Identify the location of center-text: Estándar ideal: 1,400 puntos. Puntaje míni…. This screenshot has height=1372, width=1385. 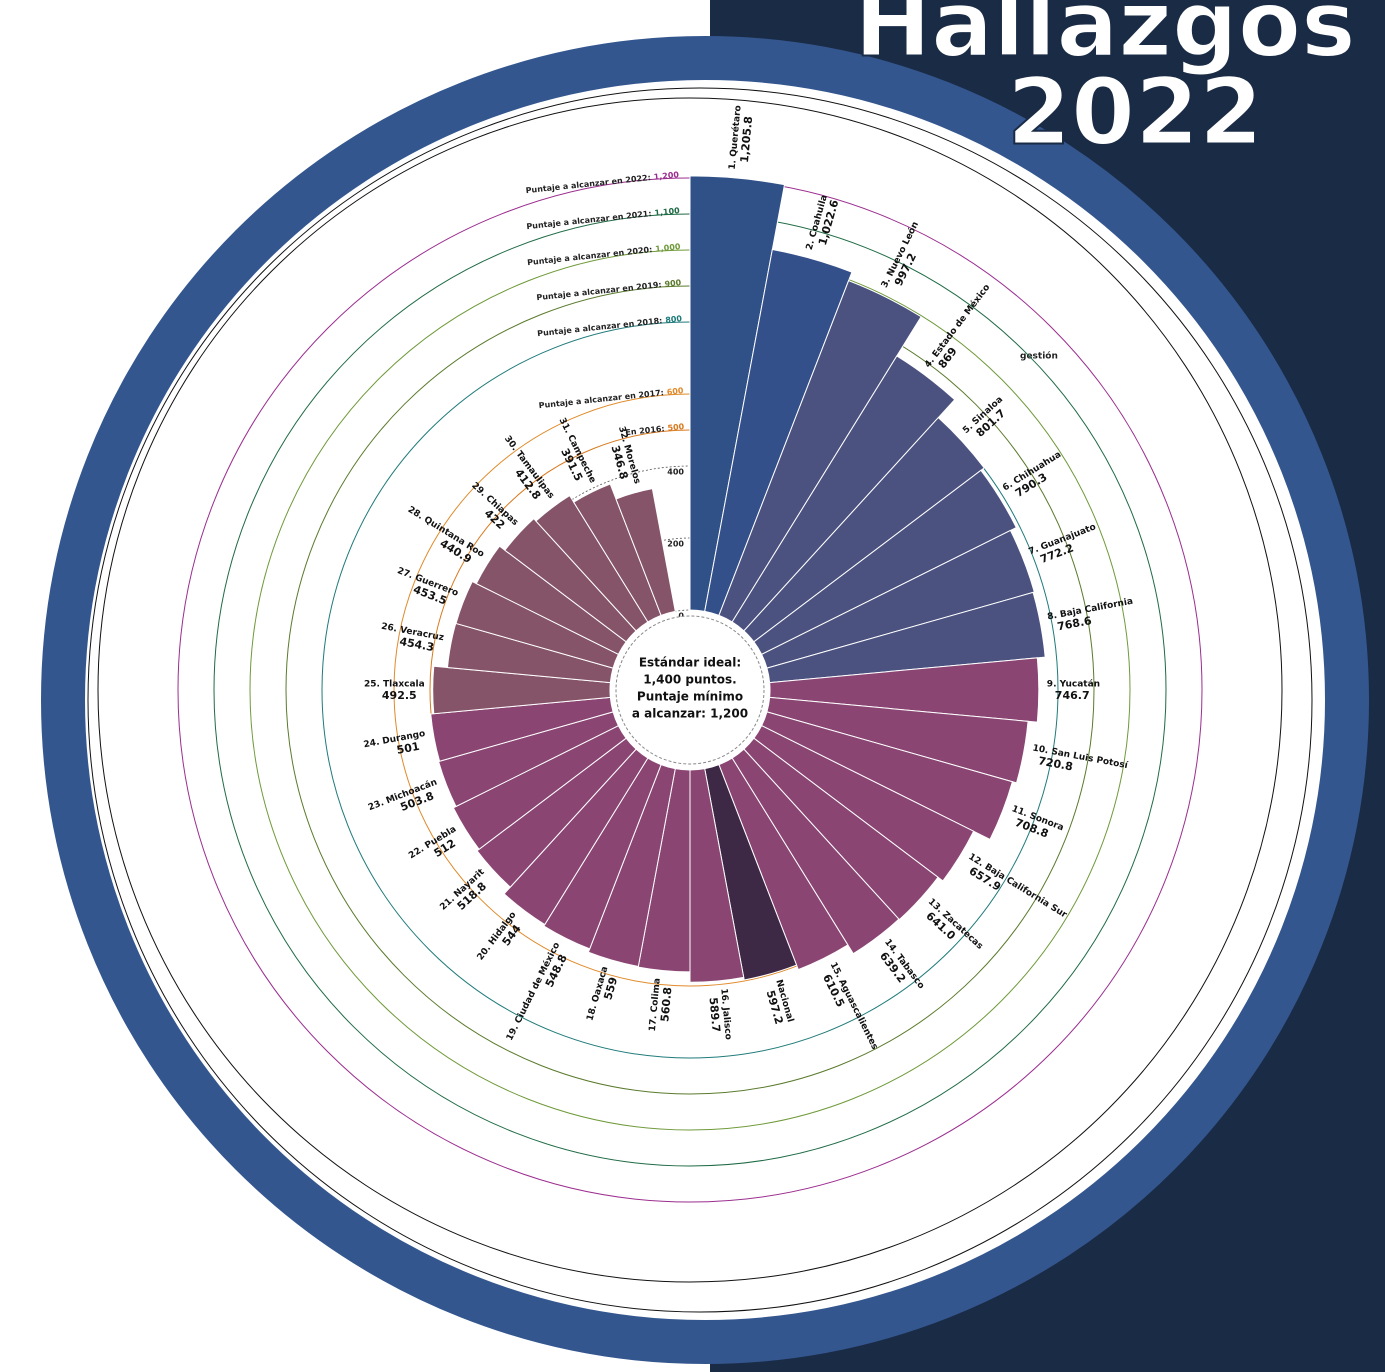
(690, 688).